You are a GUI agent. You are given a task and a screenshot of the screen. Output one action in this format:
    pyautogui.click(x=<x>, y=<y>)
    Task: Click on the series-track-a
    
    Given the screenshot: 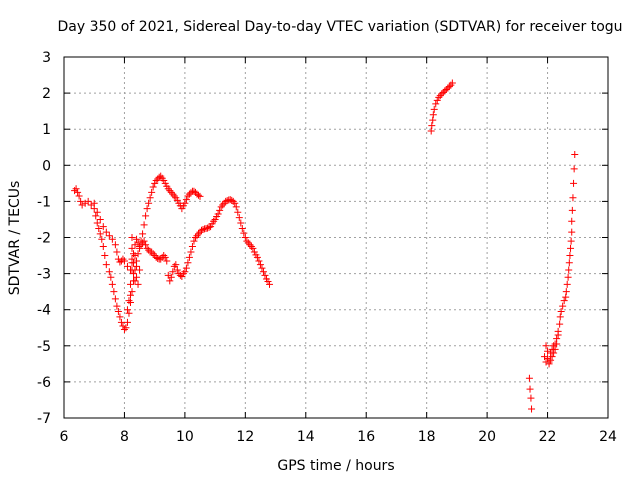 What is the action you would take?
    pyautogui.click(x=137, y=253)
    